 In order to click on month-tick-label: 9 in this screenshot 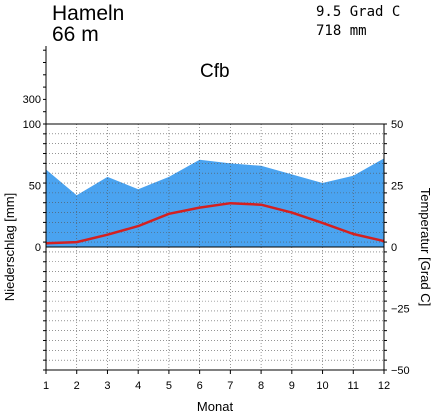, I will do `click(292, 386)`.